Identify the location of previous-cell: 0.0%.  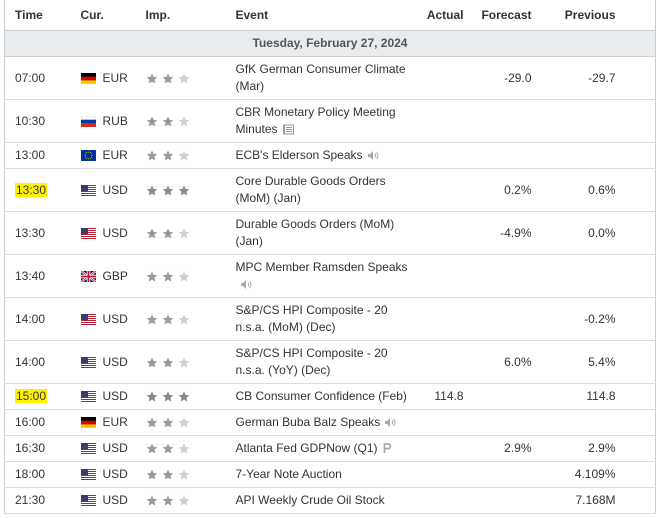
(575, 233).